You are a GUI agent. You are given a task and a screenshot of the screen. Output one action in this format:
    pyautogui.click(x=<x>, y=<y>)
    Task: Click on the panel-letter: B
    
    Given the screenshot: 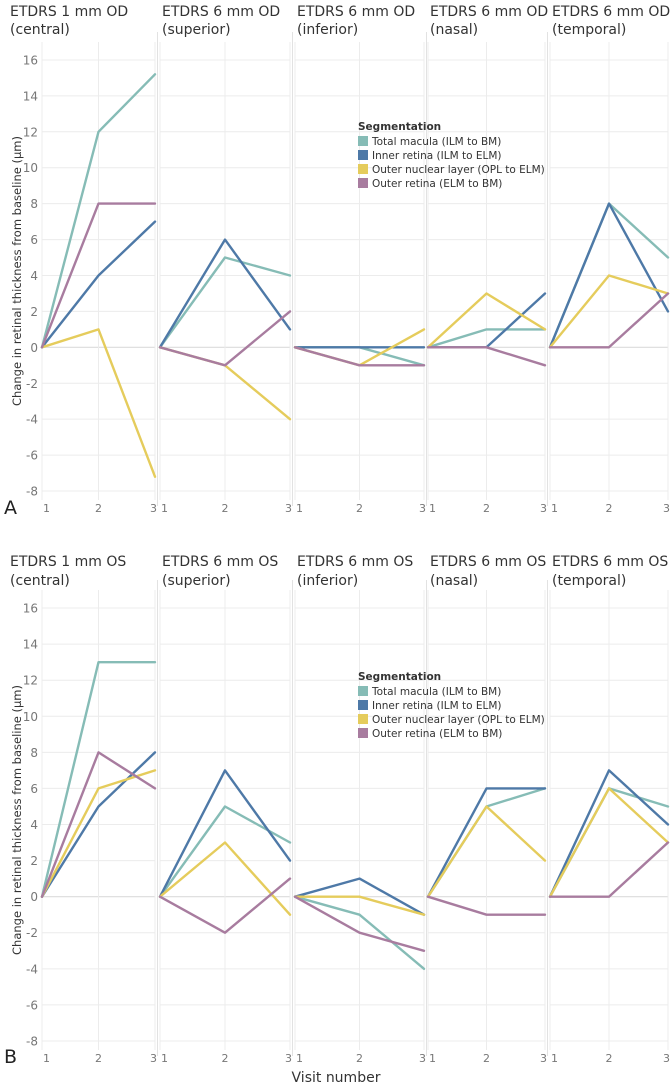 What is the action you would take?
    pyautogui.click(x=10, y=1057)
    